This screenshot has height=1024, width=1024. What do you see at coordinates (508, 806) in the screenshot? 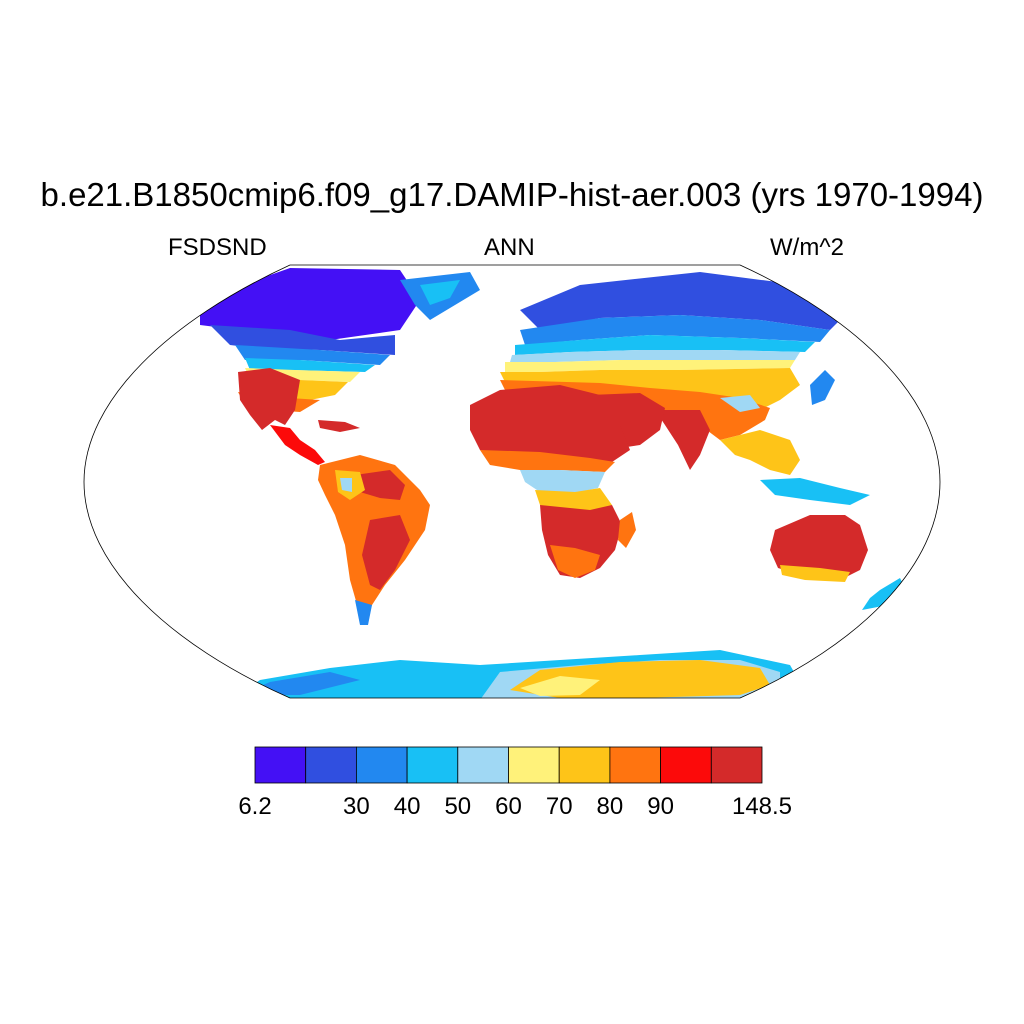
I see `colorbar-label-5: 60` at bounding box center [508, 806].